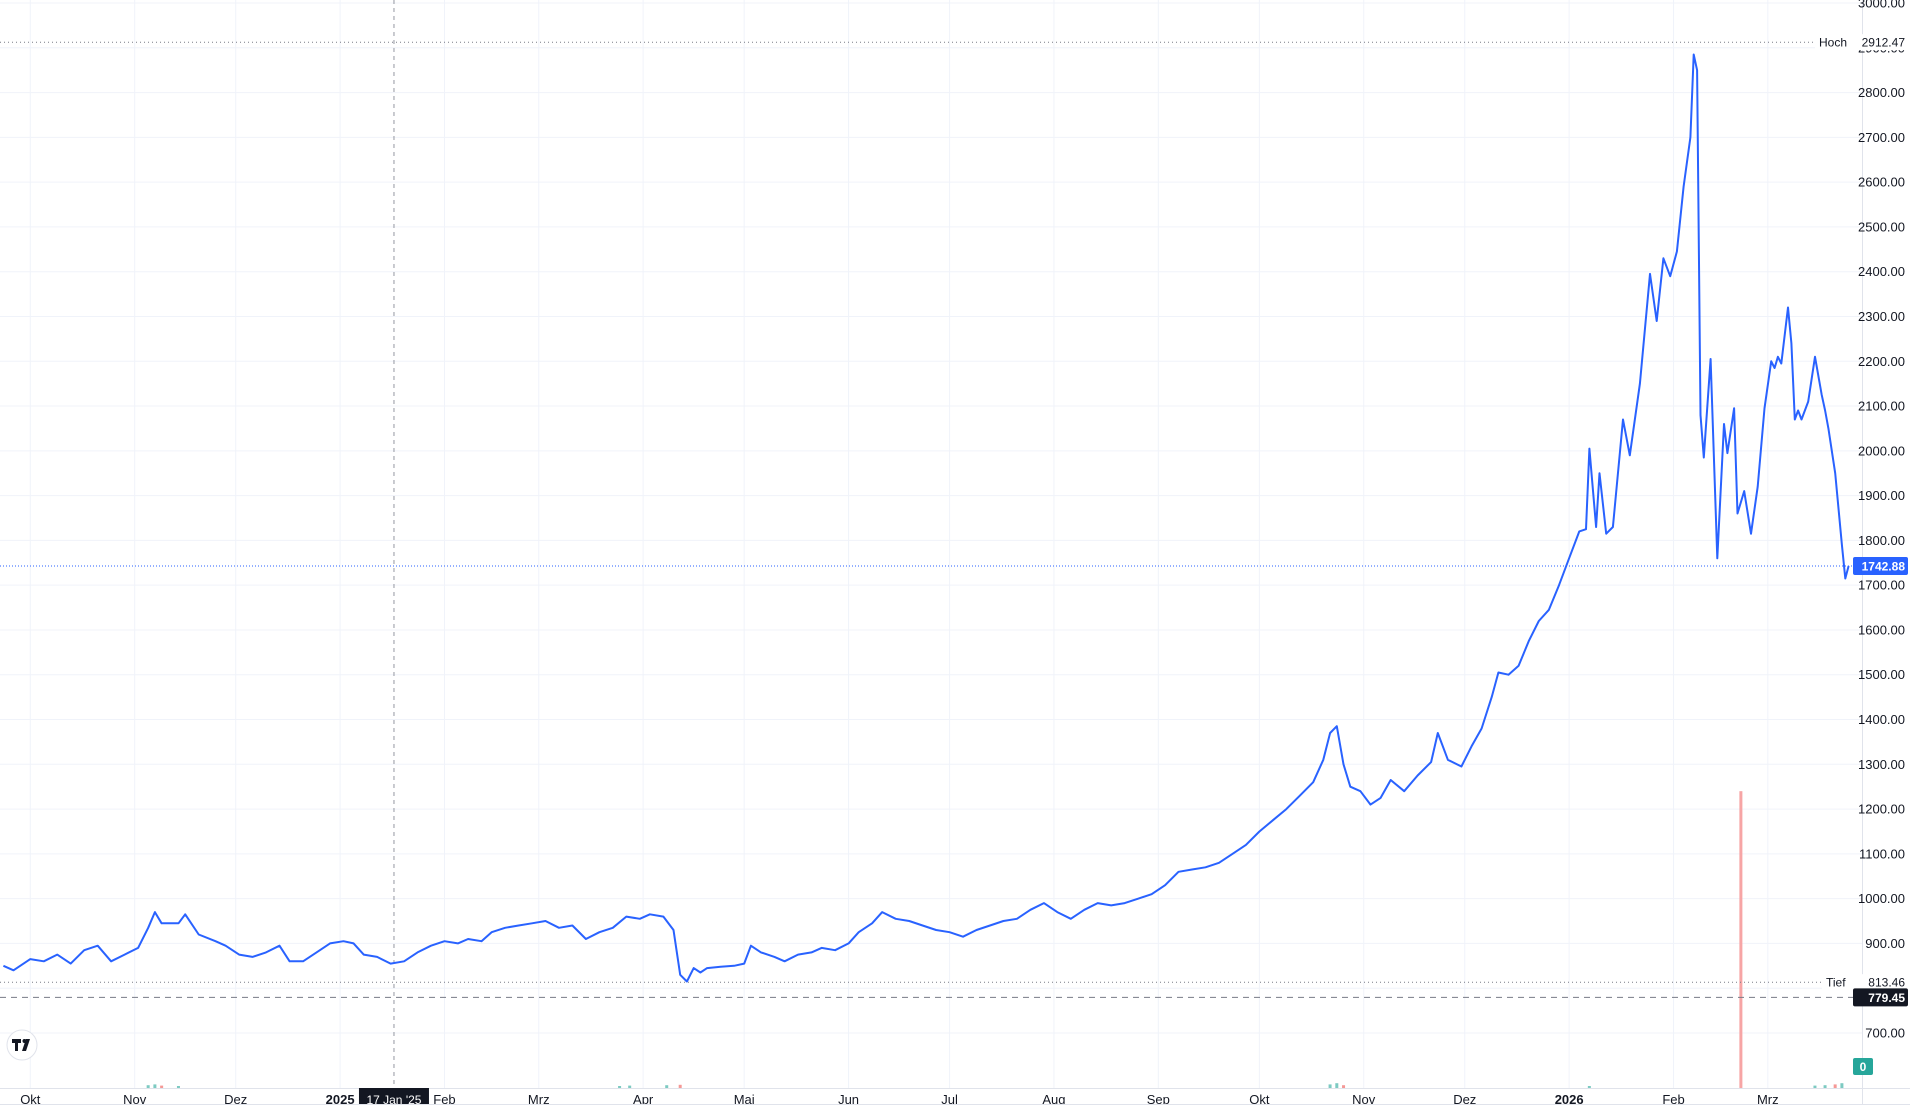  I want to click on y-tick-label: 2100.00, so click(1881, 406).